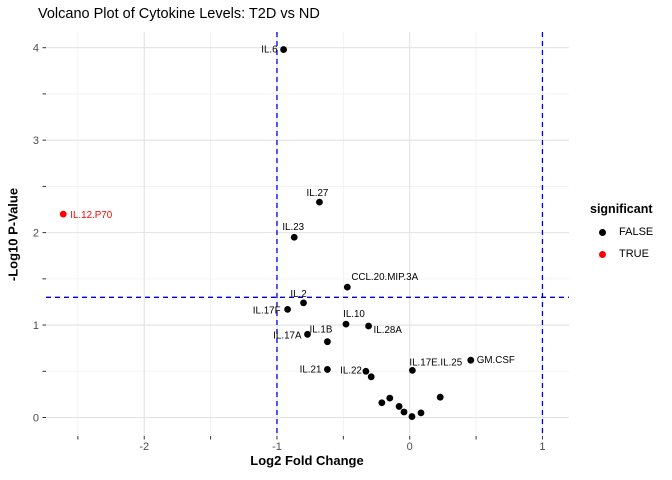  Describe the element at coordinates (366, 371) in the screenshot. I see `point-IL.22` at that location.